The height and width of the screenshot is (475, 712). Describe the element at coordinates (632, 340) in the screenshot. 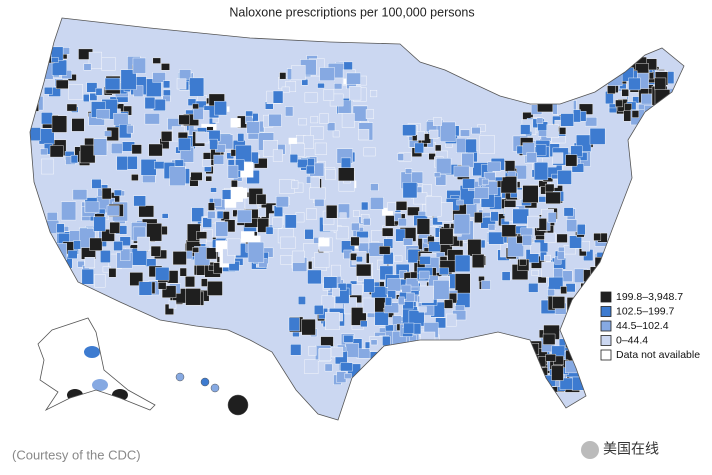

I see `legend-label: 0–44.4` at that location.